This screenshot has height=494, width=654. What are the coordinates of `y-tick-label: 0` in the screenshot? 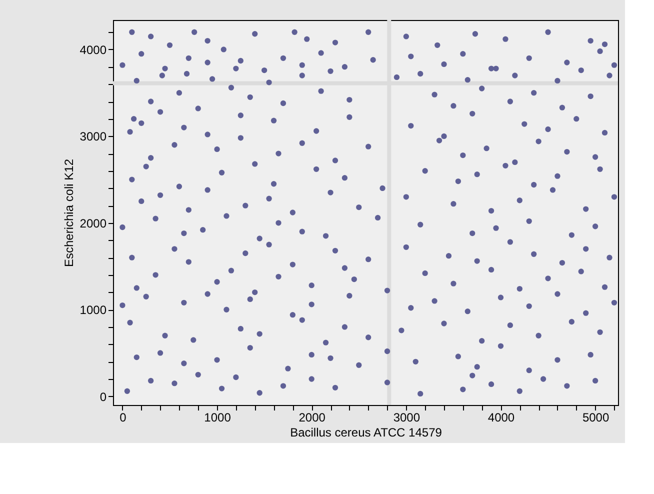 It's located at (103, 397).